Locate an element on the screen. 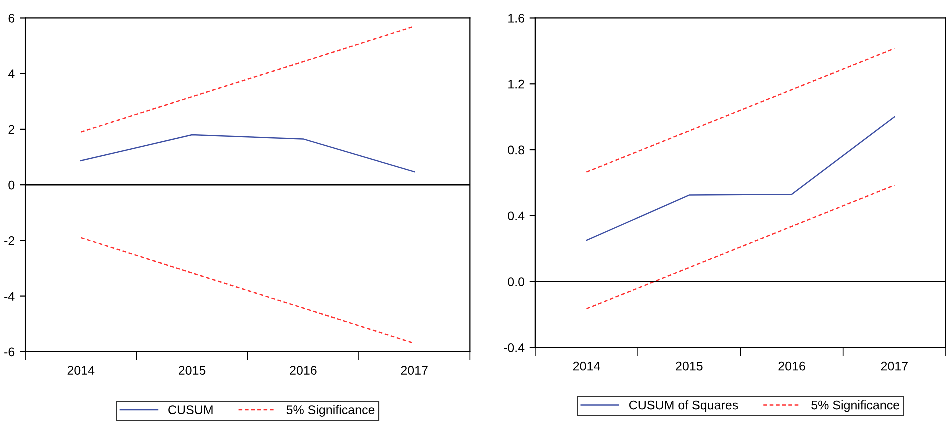 The height and width of the screenshot is (424, 946). y-tick-label: 1.6 is located at coordinates (516, 18).